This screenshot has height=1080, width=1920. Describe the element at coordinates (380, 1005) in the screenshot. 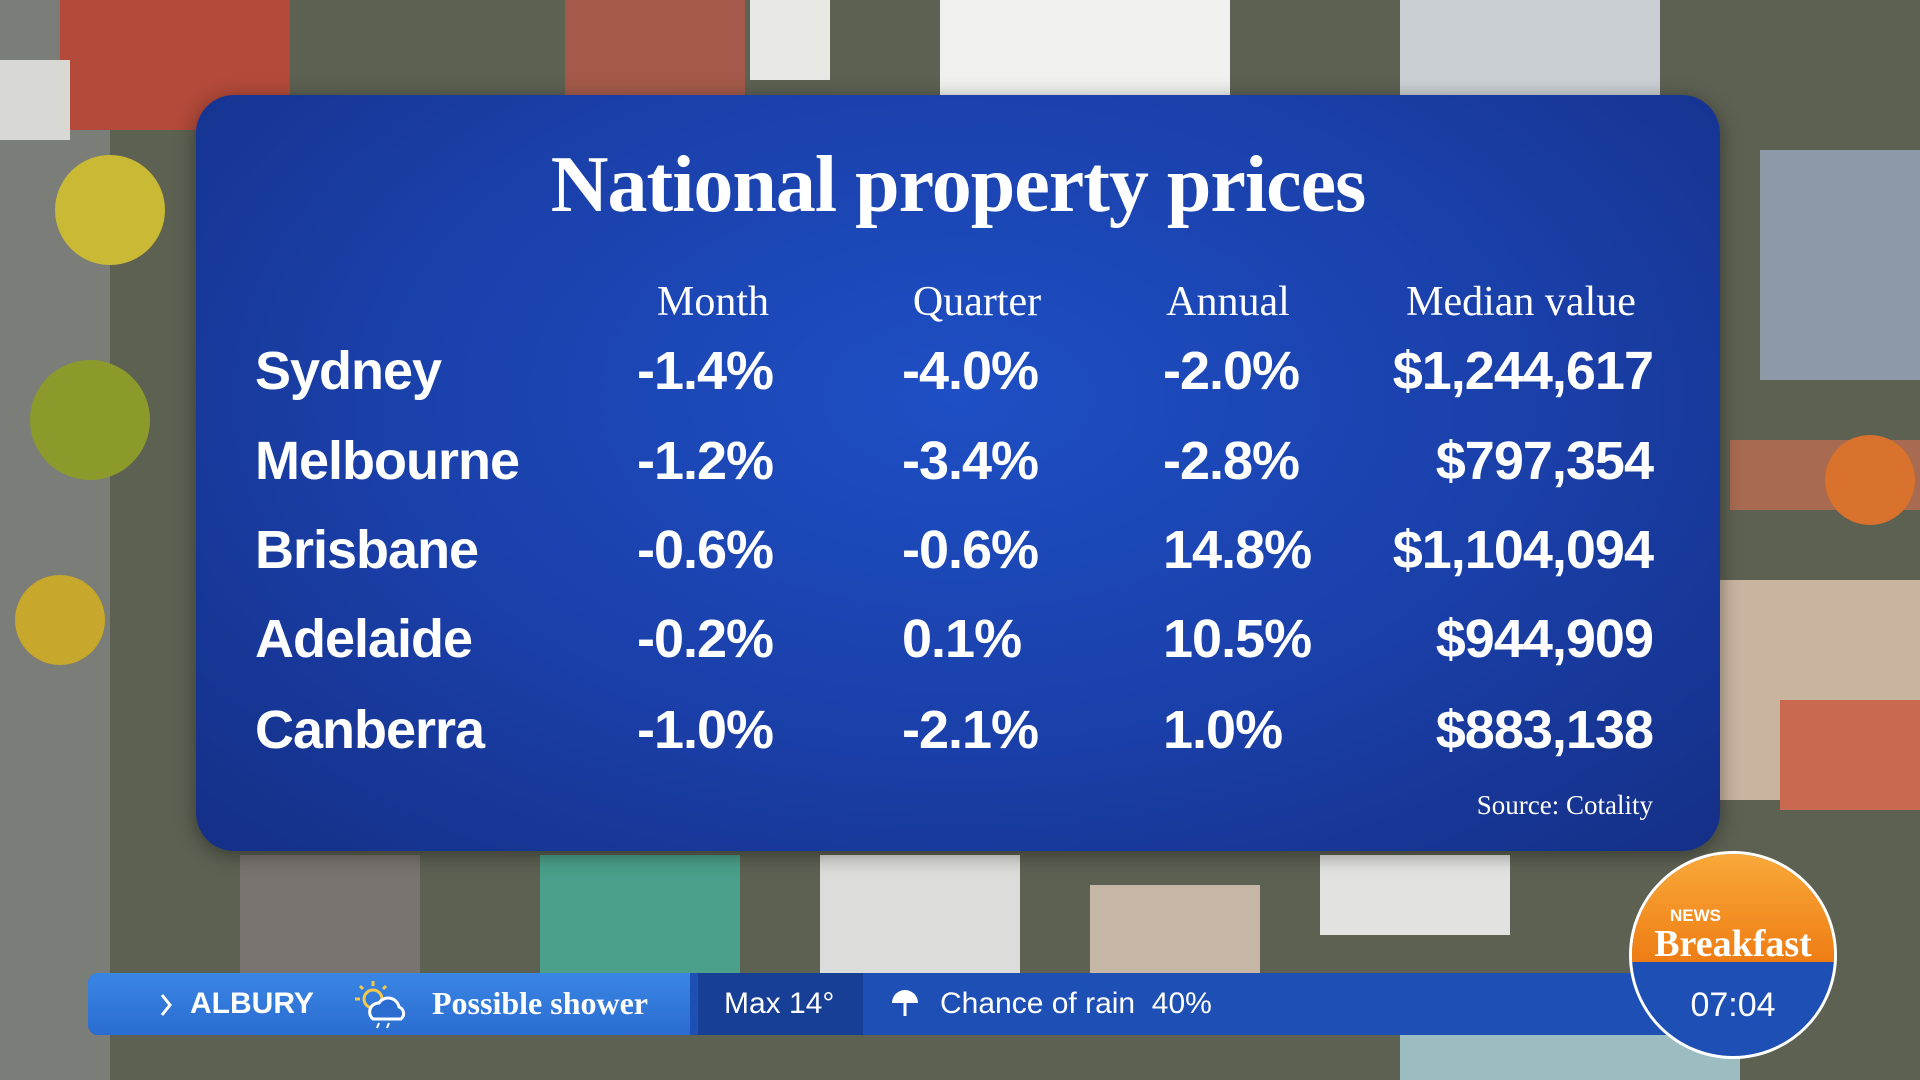

I see `weather-icon` at that location.